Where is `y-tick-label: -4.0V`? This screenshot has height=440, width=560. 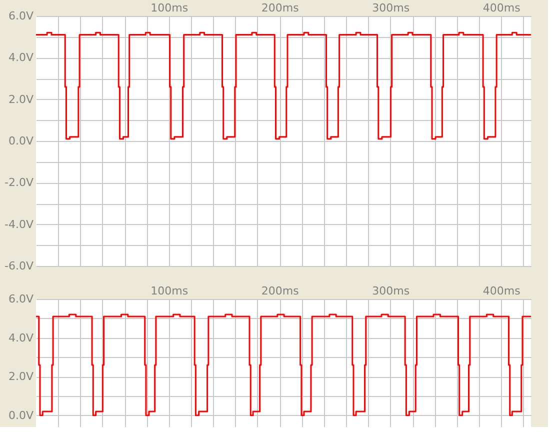 y-tick-label: -4.0V is located at coordinates (19, 224).